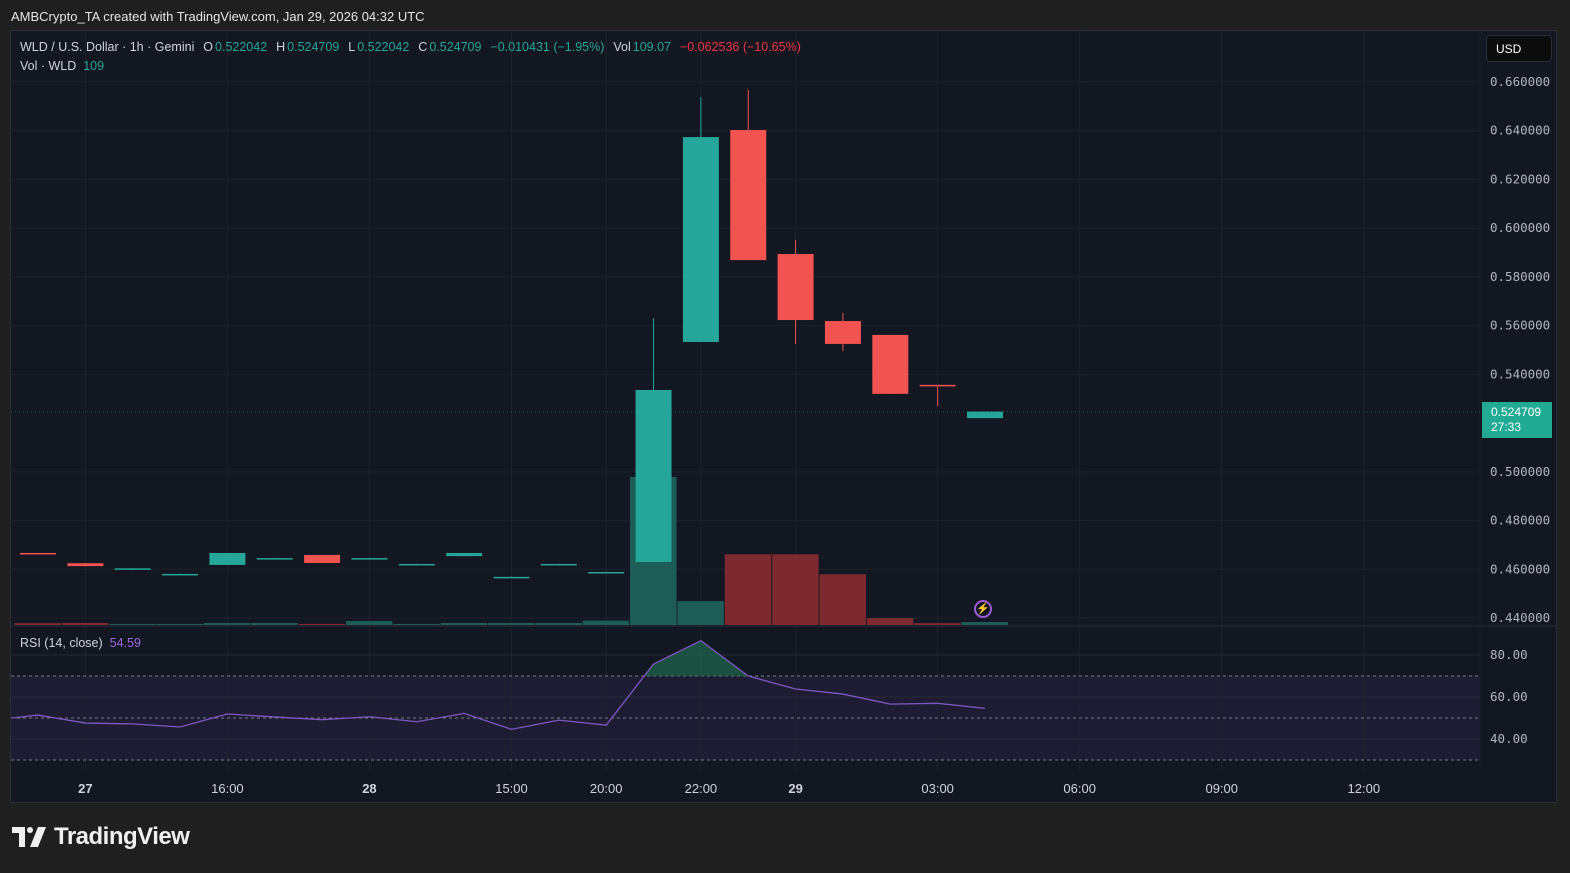 This screenshot has width=1570, height=873. I want to click on change-value: −0.010431 (−1.95%), so click(547, 47).